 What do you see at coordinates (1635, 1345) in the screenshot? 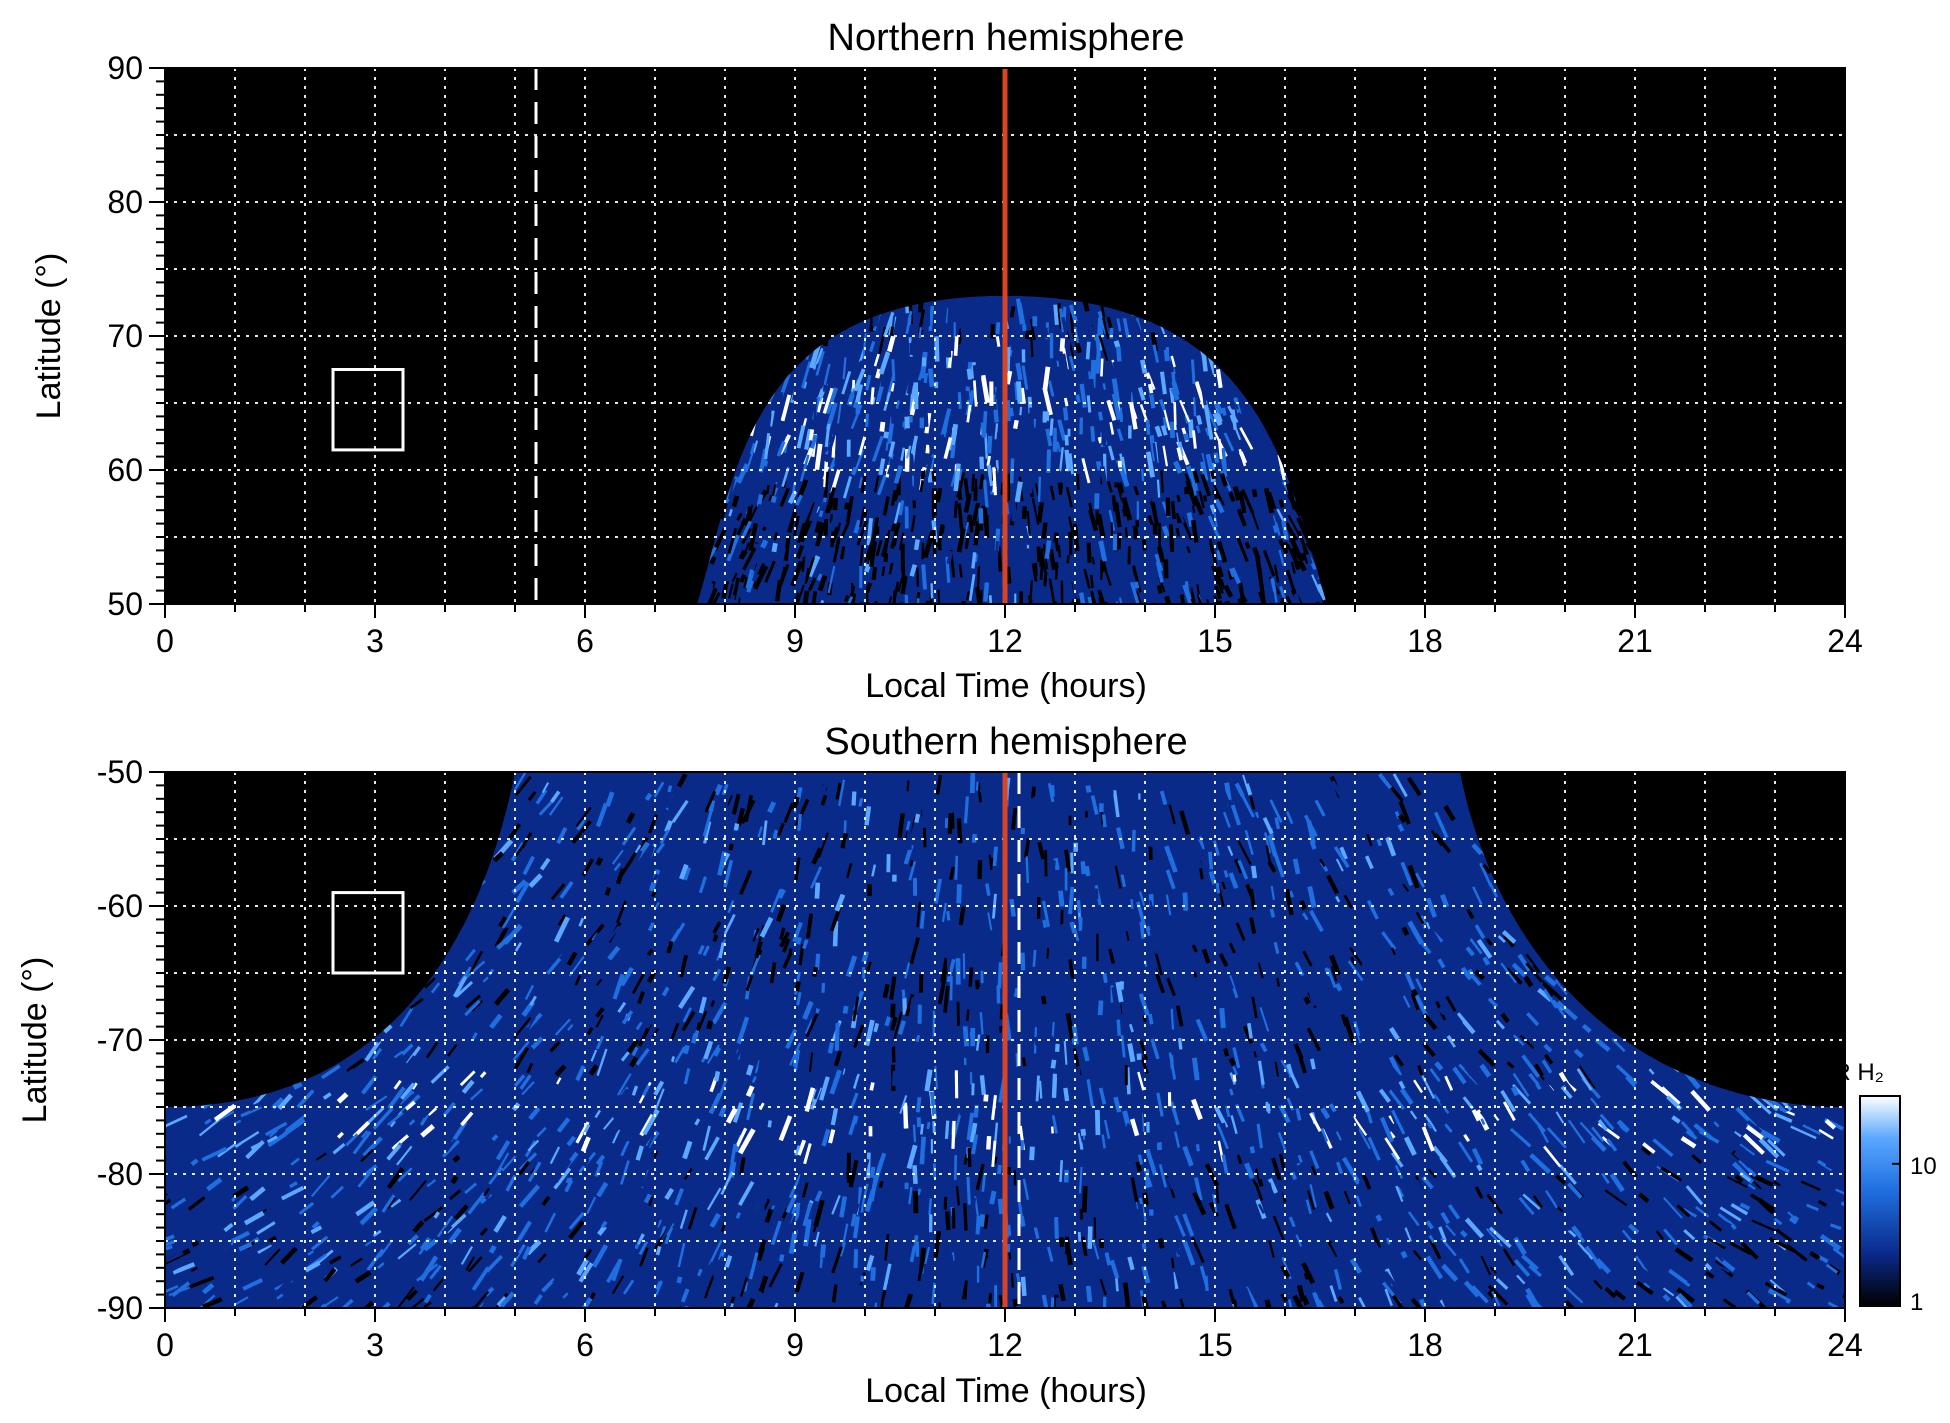
I see `south-xtick-label: 21` at bounding box center [1635, 1345].